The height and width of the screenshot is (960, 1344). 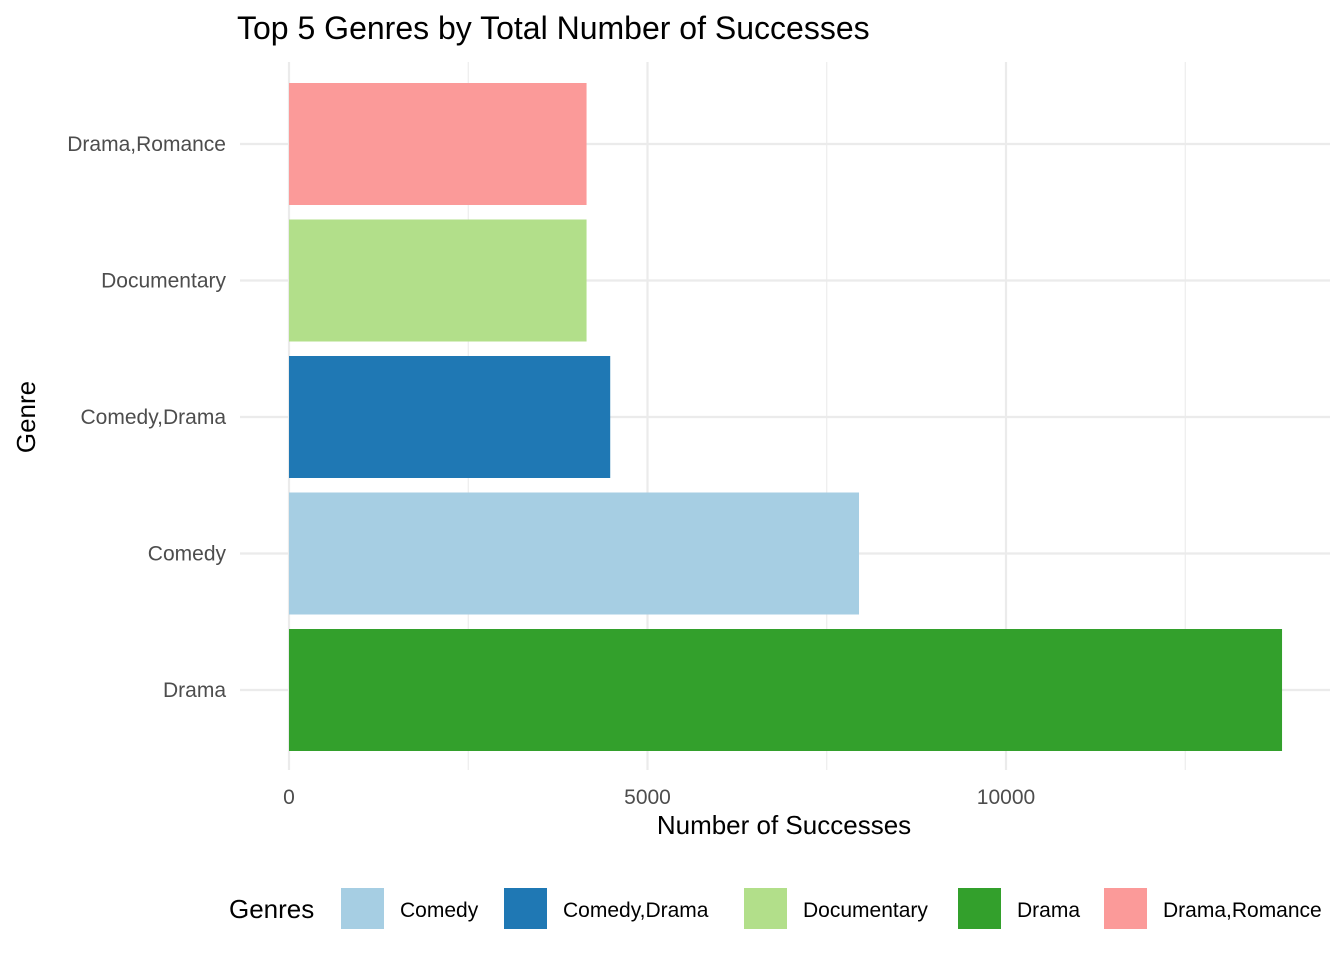 I want to click on bar-drama, so click(x=786, y=690).